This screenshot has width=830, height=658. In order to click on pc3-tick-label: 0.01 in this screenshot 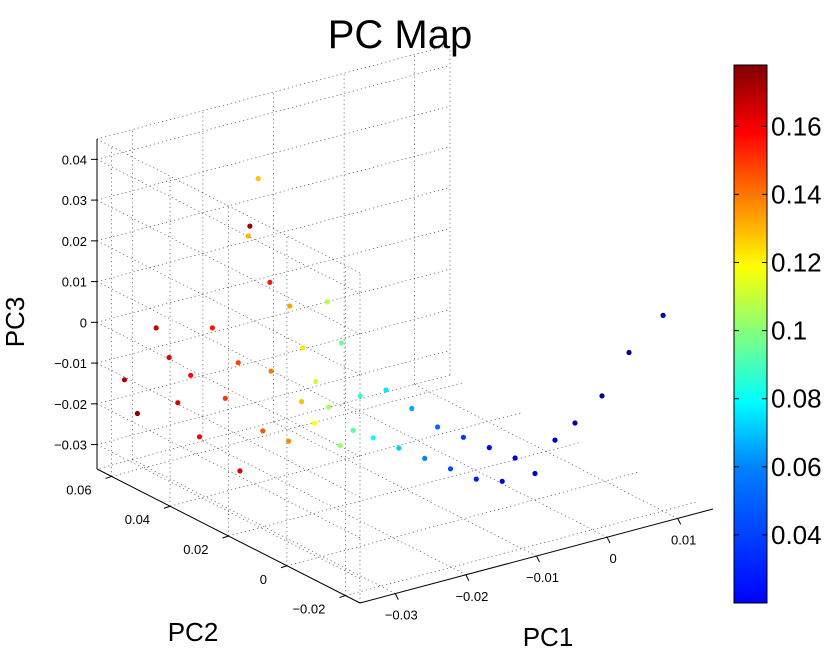, I will do `click(74, 282)`.